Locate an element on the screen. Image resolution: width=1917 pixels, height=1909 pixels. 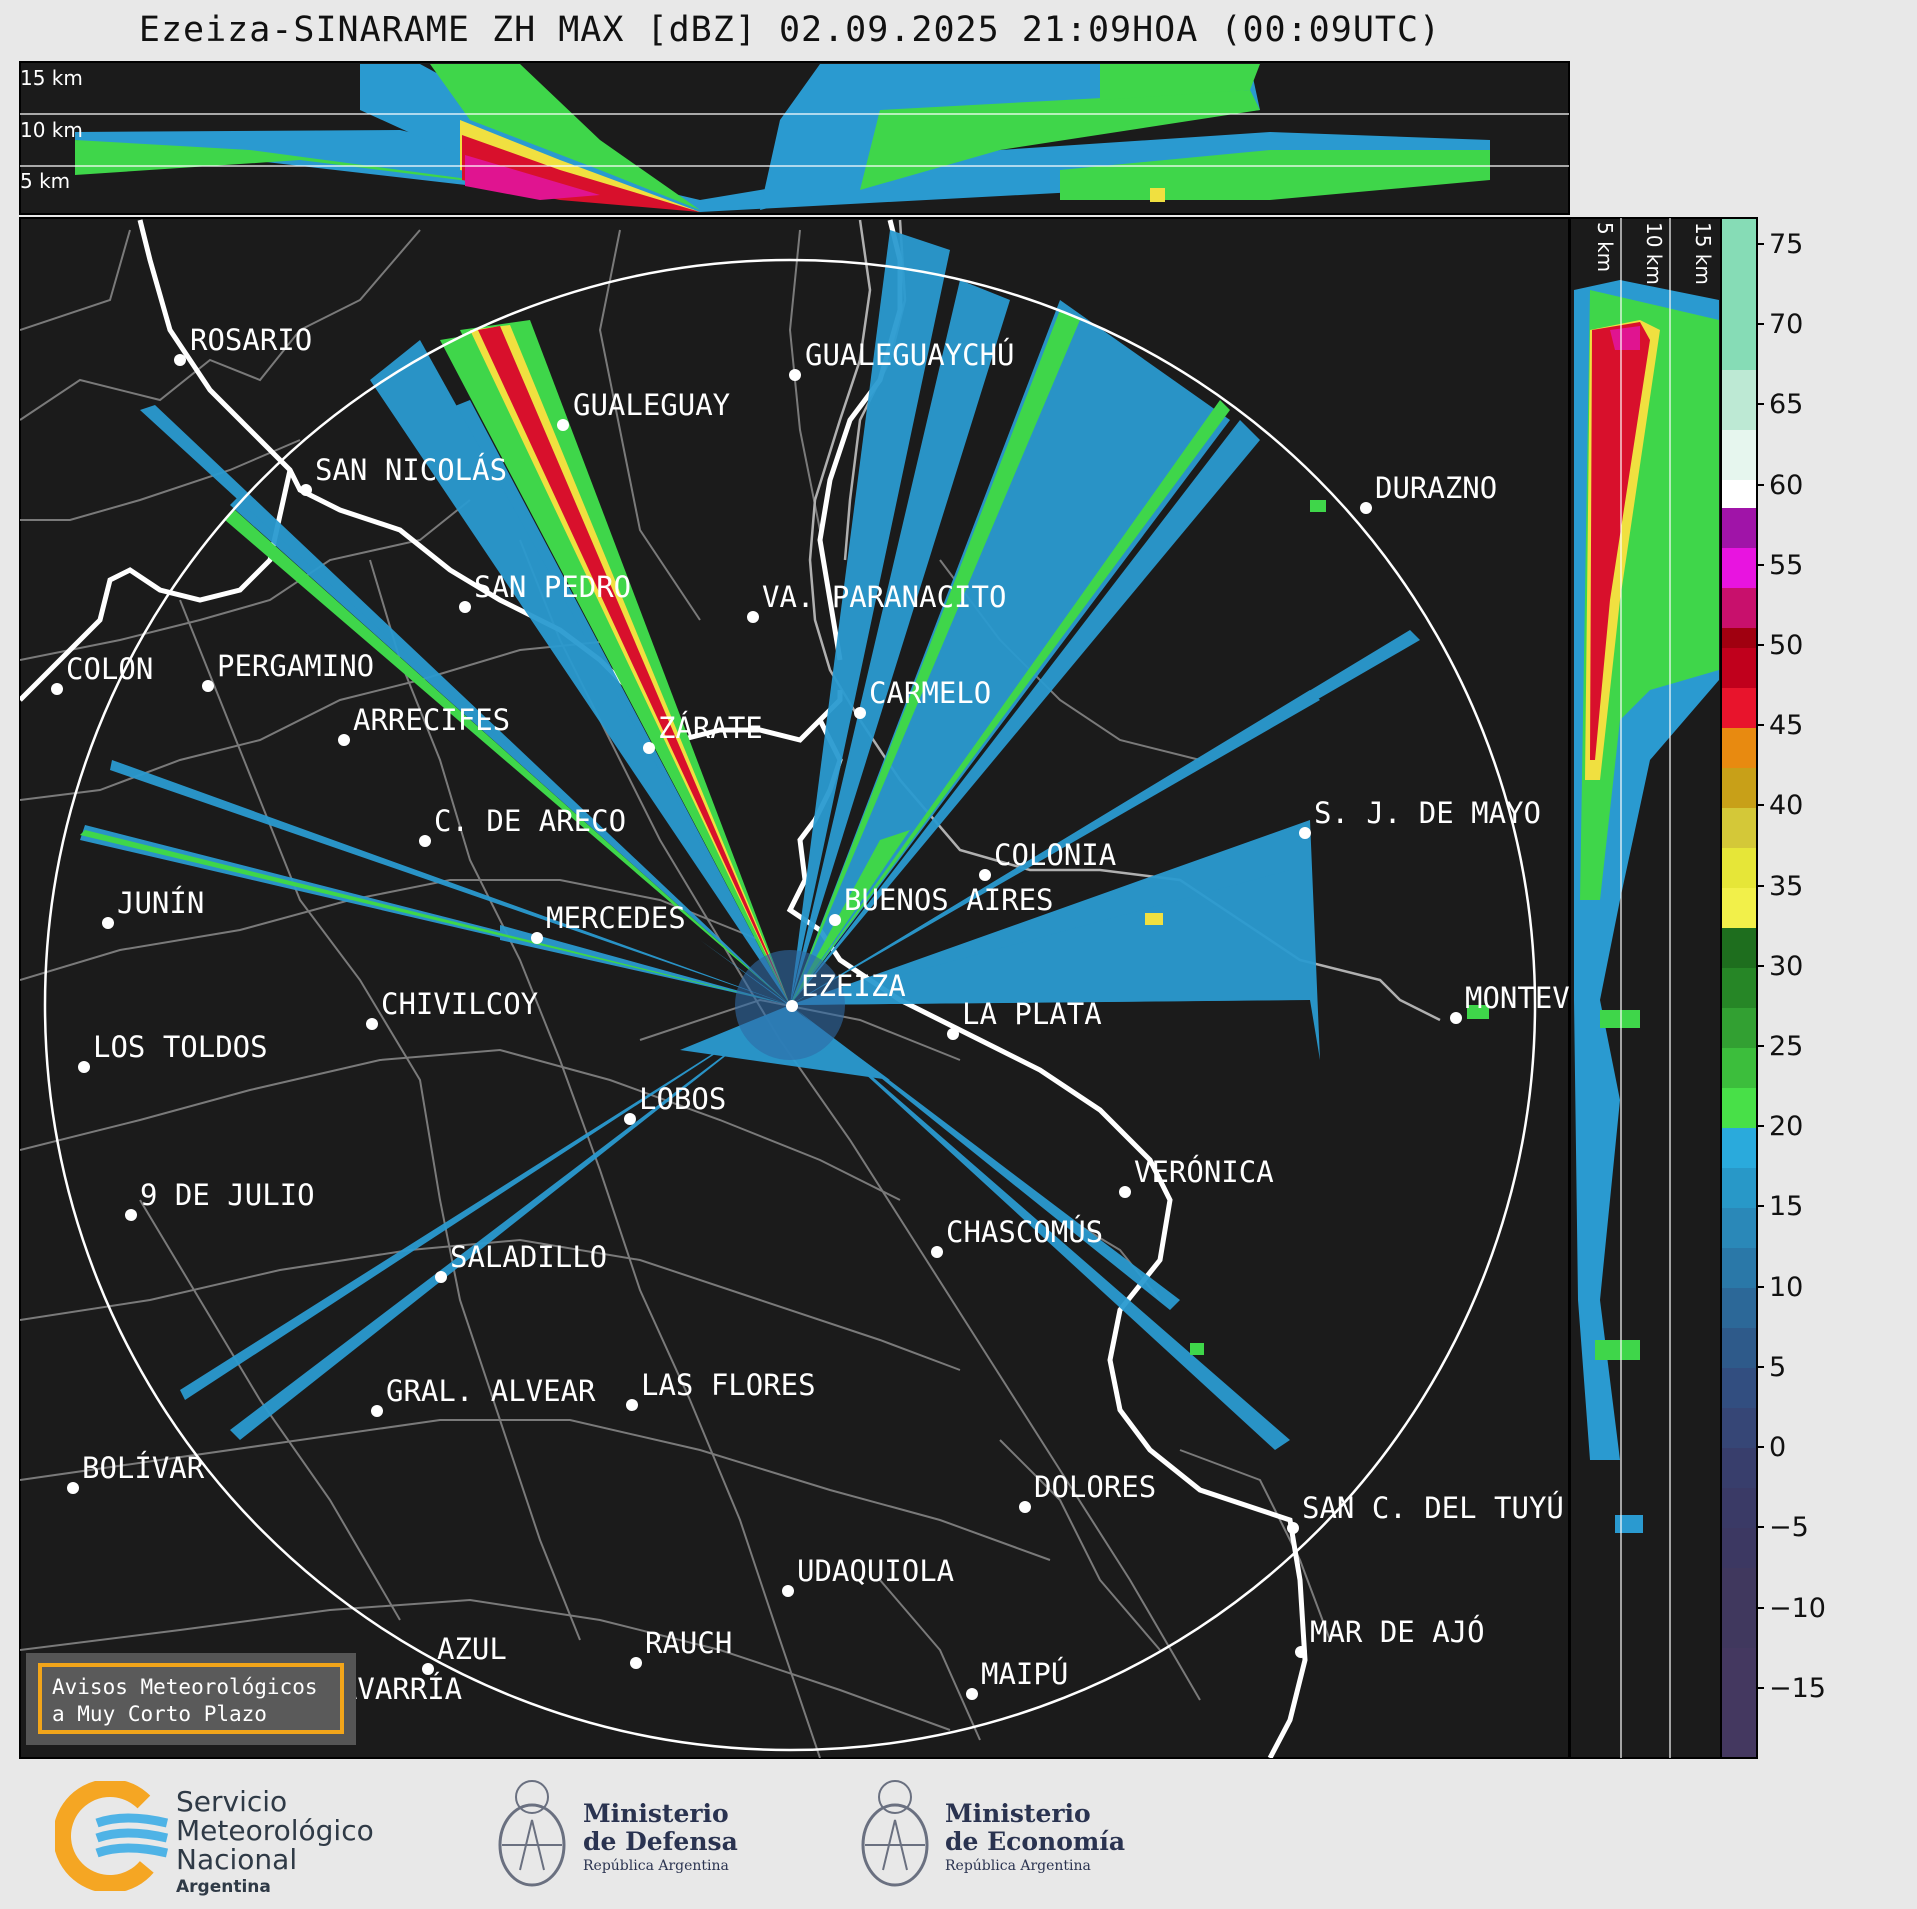
svg-text: LAS FLORES is located at coordinates (728, 1385).